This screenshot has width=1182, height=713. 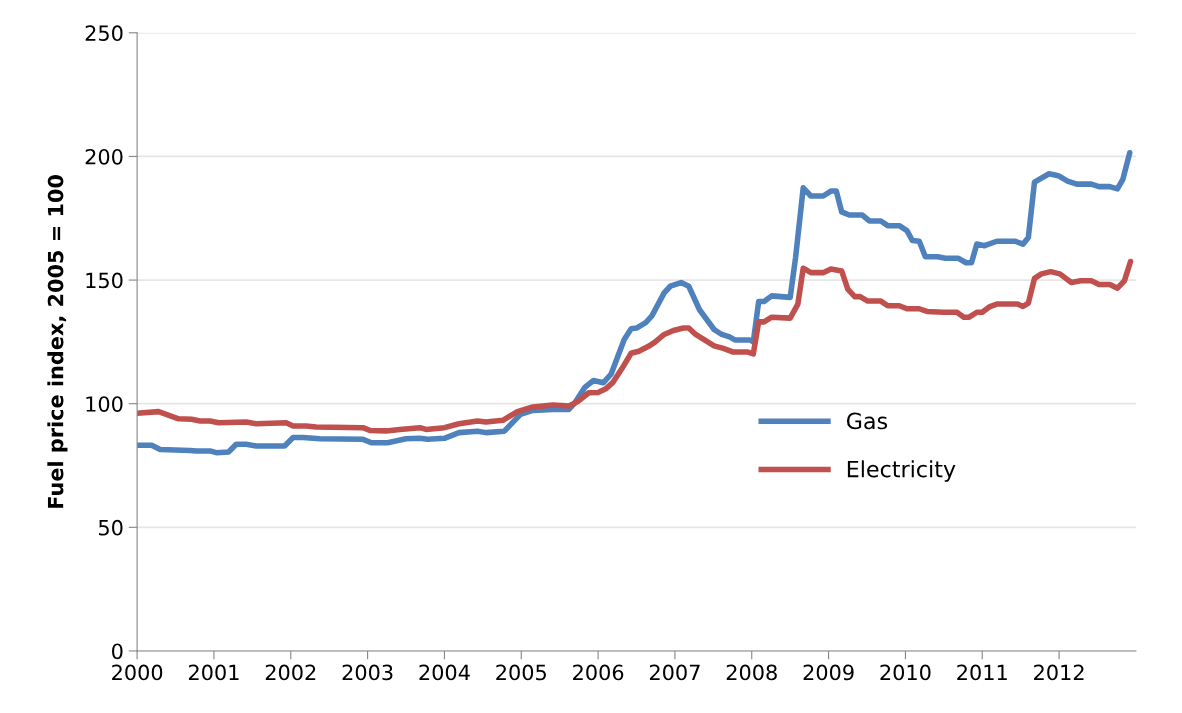 I want to click on y-tick-label: 50, so click(x=111, y=527).